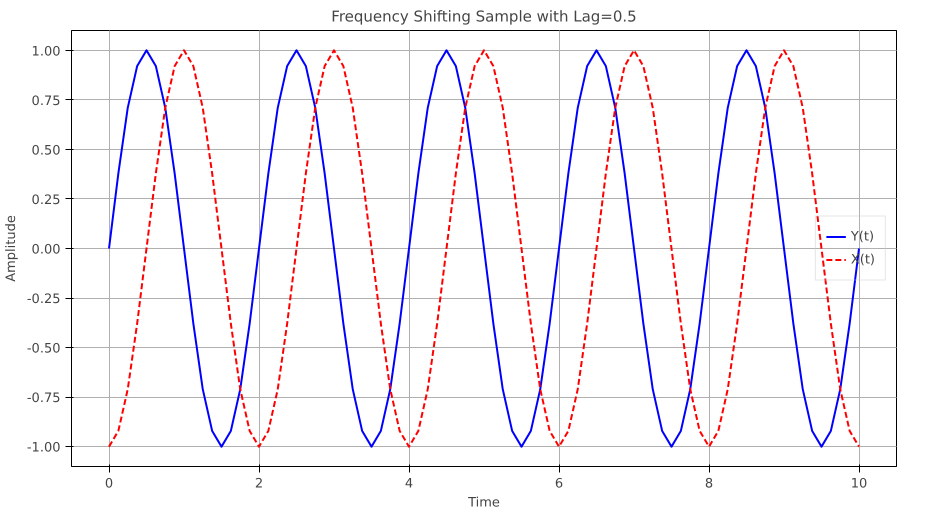 Image resolution: width=926 pixels, height=513 pixels. I want to click on y-tick-label: -0.50, so click(43, 349).